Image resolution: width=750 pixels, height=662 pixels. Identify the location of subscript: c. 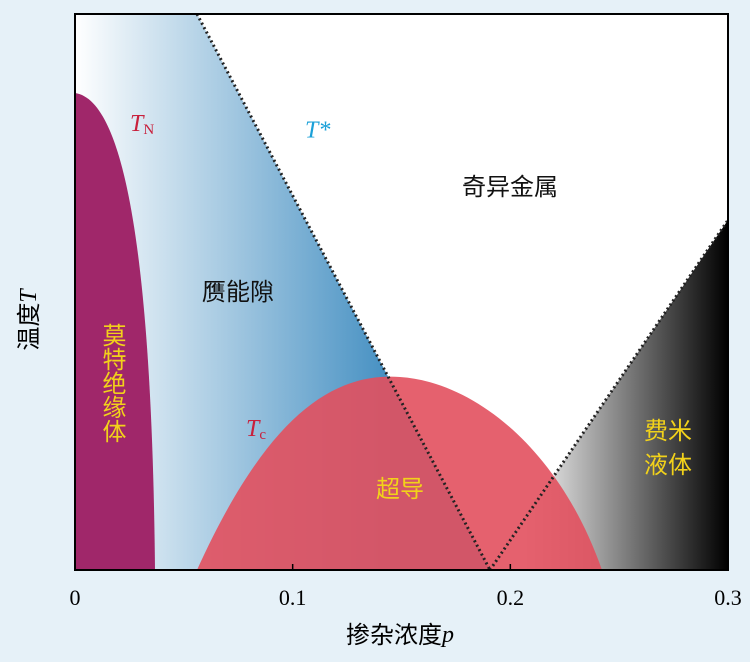
(262, 435).